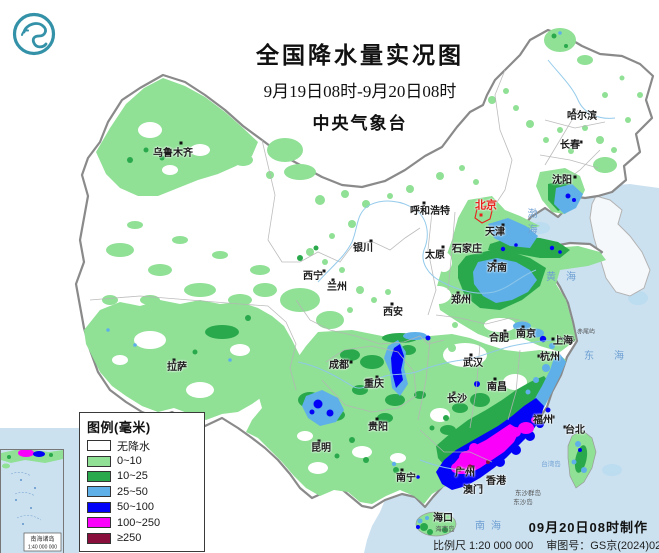 This screenshot has width=659, height=553. I want to click on legend-item: 50~100, so click(142, 507).